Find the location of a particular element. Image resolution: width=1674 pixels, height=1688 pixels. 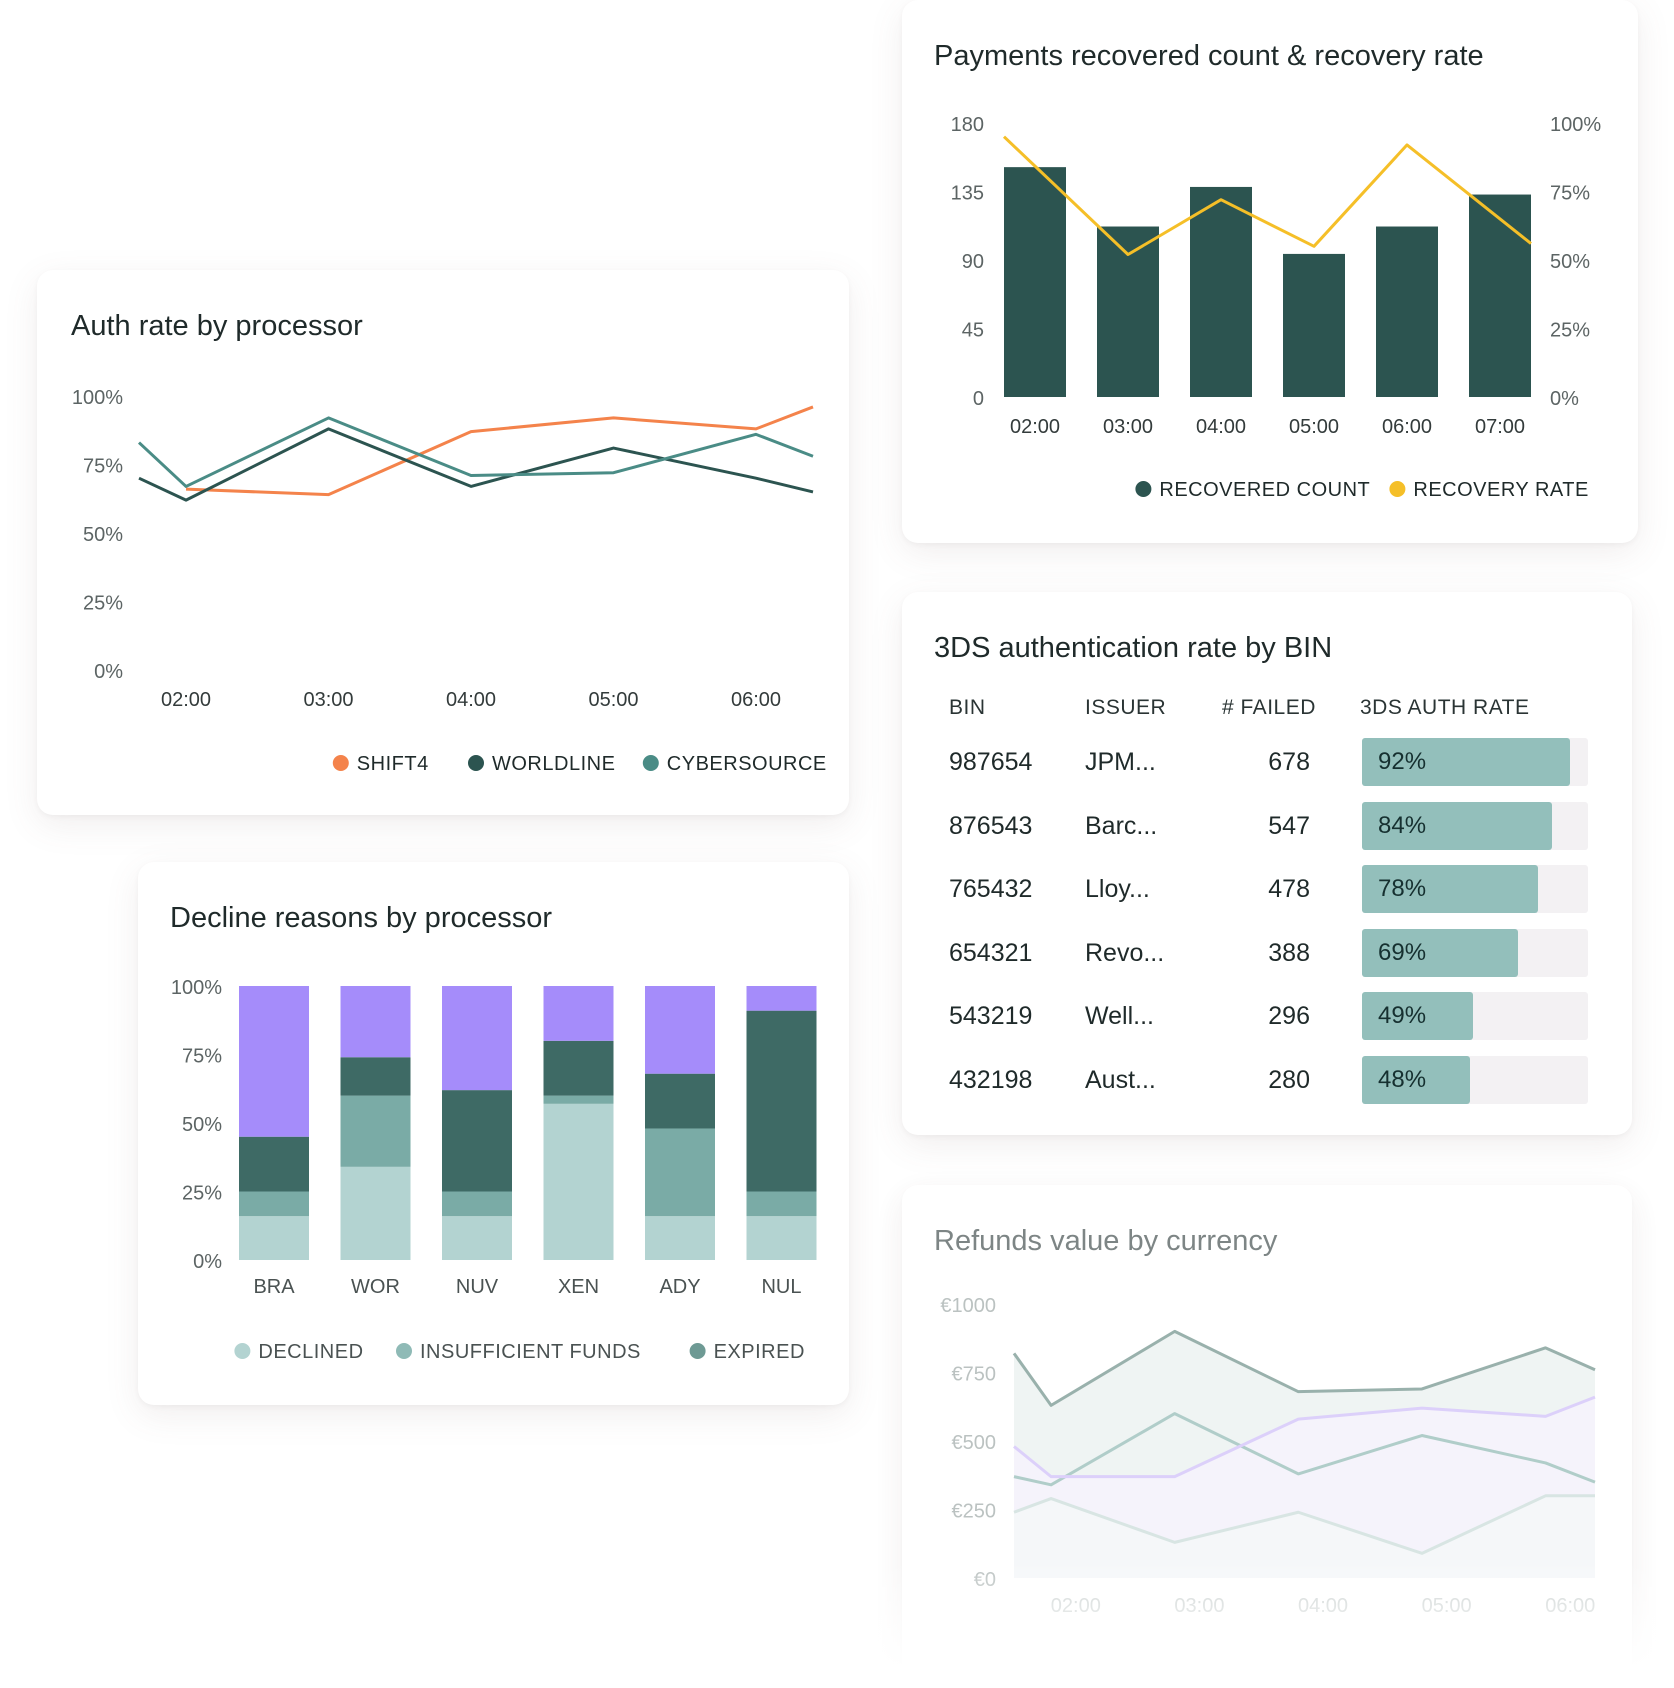

legend-dot-shift4 is located at coordinates (340, 763).